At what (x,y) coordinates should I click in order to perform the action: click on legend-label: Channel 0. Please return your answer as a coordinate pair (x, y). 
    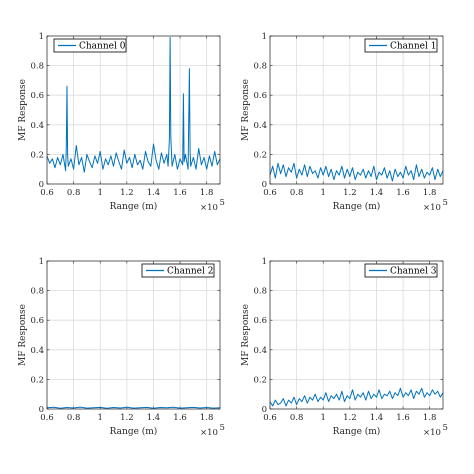
    Looking at the image, I should click on (102, 47).